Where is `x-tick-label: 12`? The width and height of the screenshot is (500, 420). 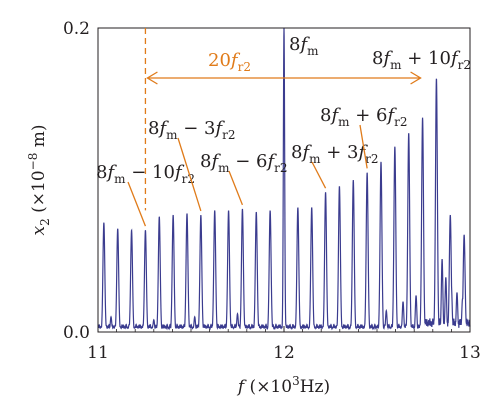
x-tick-label: 12 is located at coordinates (284, 353).